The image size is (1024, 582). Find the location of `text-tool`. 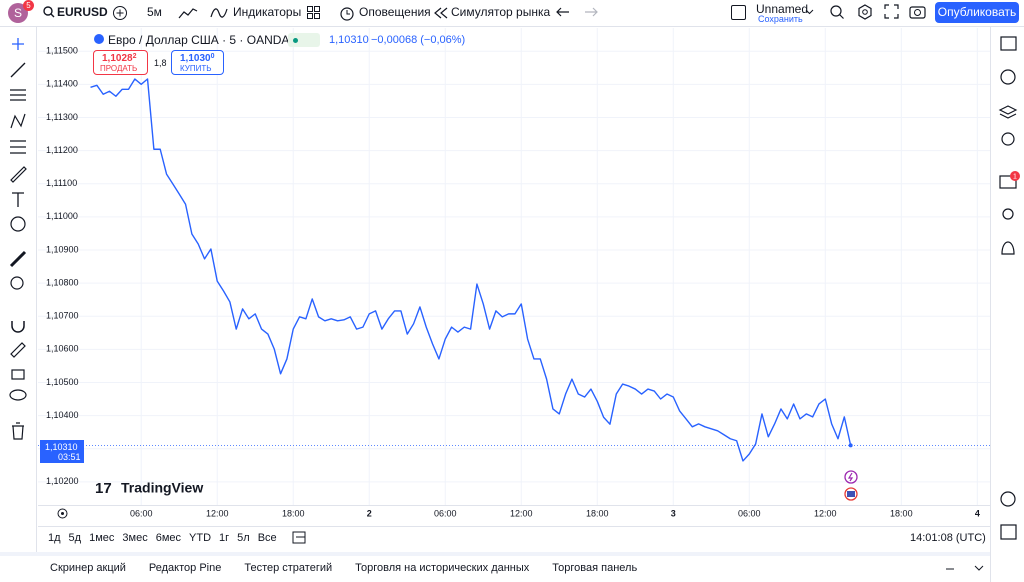

text-tool is located at coordinates (18, 199).